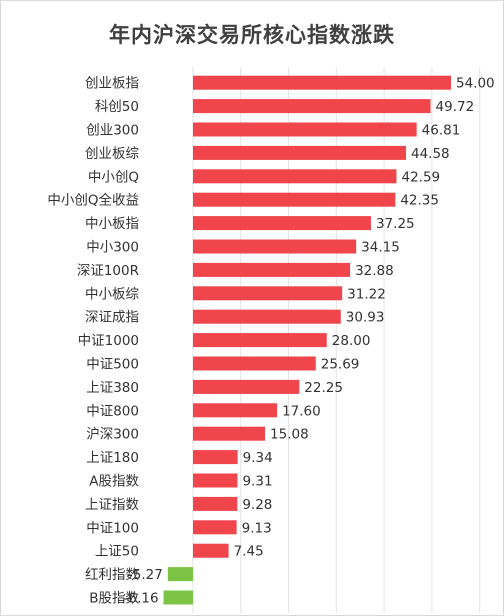 The height and width of the screenshot is (616, 504). I want to click on category-label: 科创50, so click(117, 107).